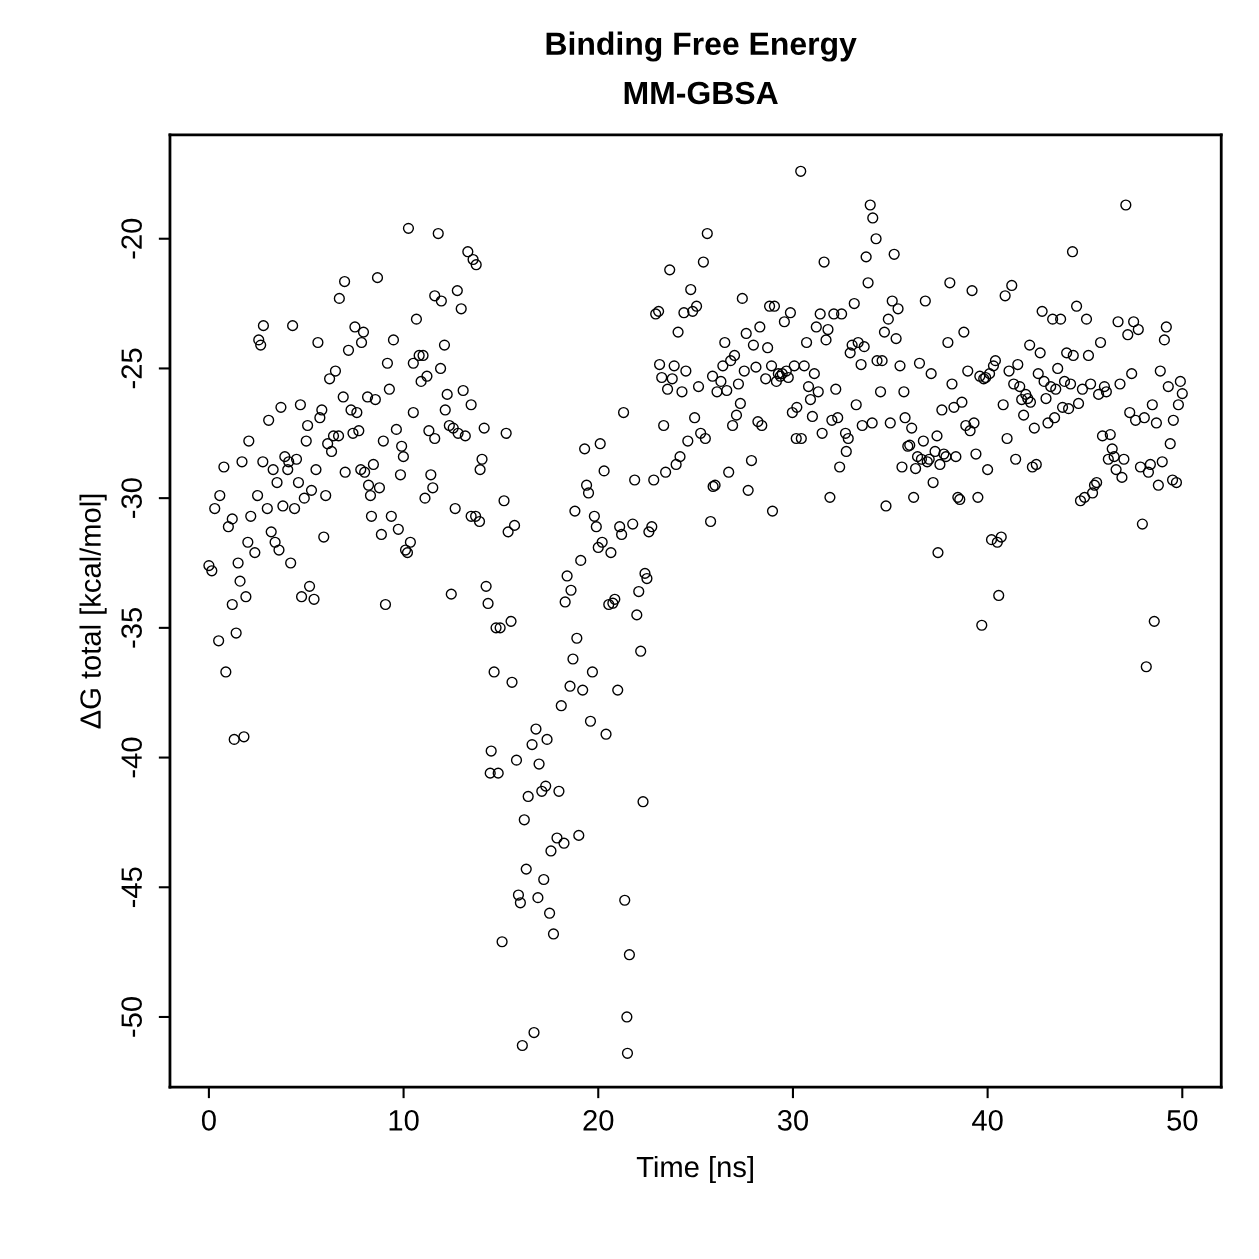 This screenshot has width=1259, height=1259. What do you see at coordinates (793, 1120) in the screenshot?
I see `x-tick-label: 30` at bounding box center [793, 1120].